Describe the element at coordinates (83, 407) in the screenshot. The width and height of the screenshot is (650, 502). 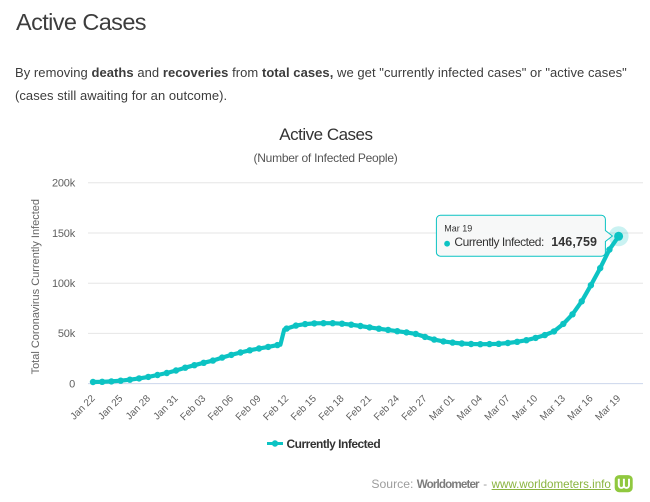
I see `svg-text: Jan 22` at that location.